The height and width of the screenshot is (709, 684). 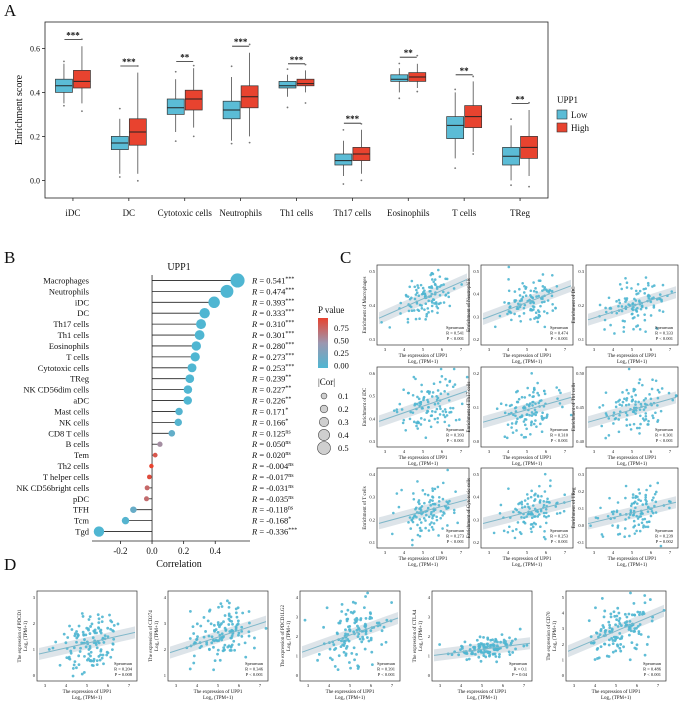 I want to click on panel-d-plot-xlabel2: Log₂ (TPM+1), so click(x=218, y=698).